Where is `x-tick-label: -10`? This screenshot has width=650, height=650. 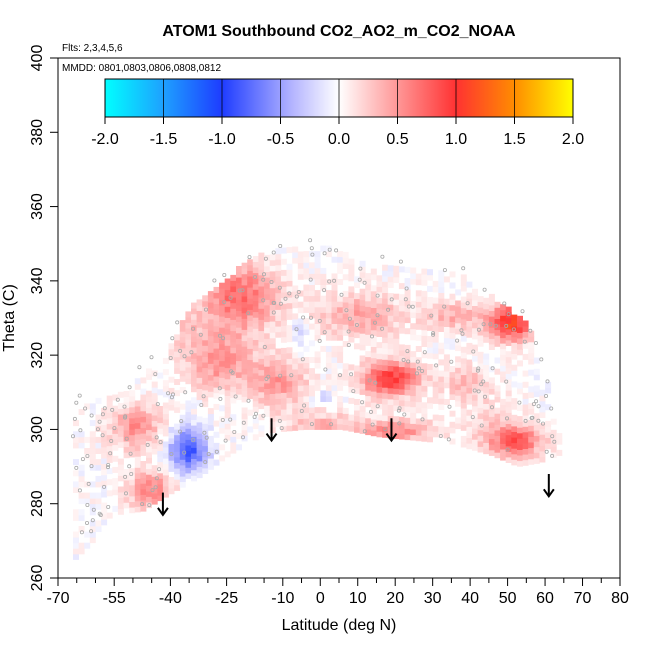
x-tick-label: -10 is located at coordinates (282, 598).